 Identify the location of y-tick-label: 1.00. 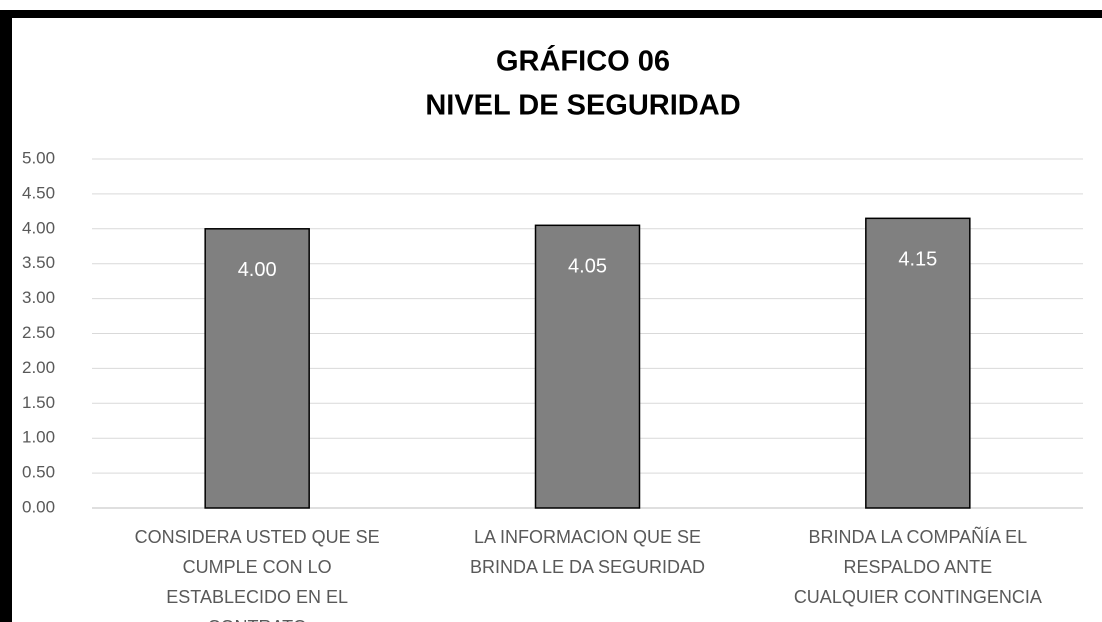
(38, 437).